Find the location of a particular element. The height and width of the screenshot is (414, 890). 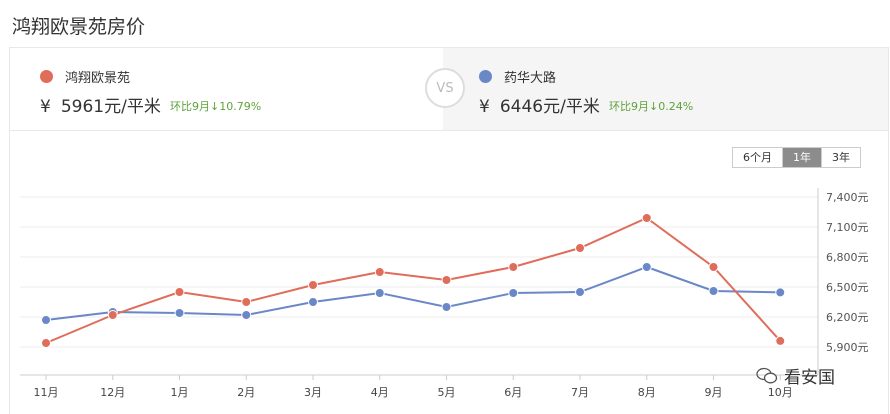

x-tick-label: 8月 is located at coordinates (647, 392).